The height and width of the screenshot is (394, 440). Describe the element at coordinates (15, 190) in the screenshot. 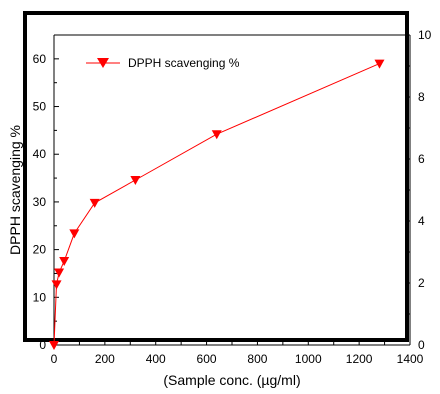

I see `y-axis-label: DPPH scavenging %` at that location.